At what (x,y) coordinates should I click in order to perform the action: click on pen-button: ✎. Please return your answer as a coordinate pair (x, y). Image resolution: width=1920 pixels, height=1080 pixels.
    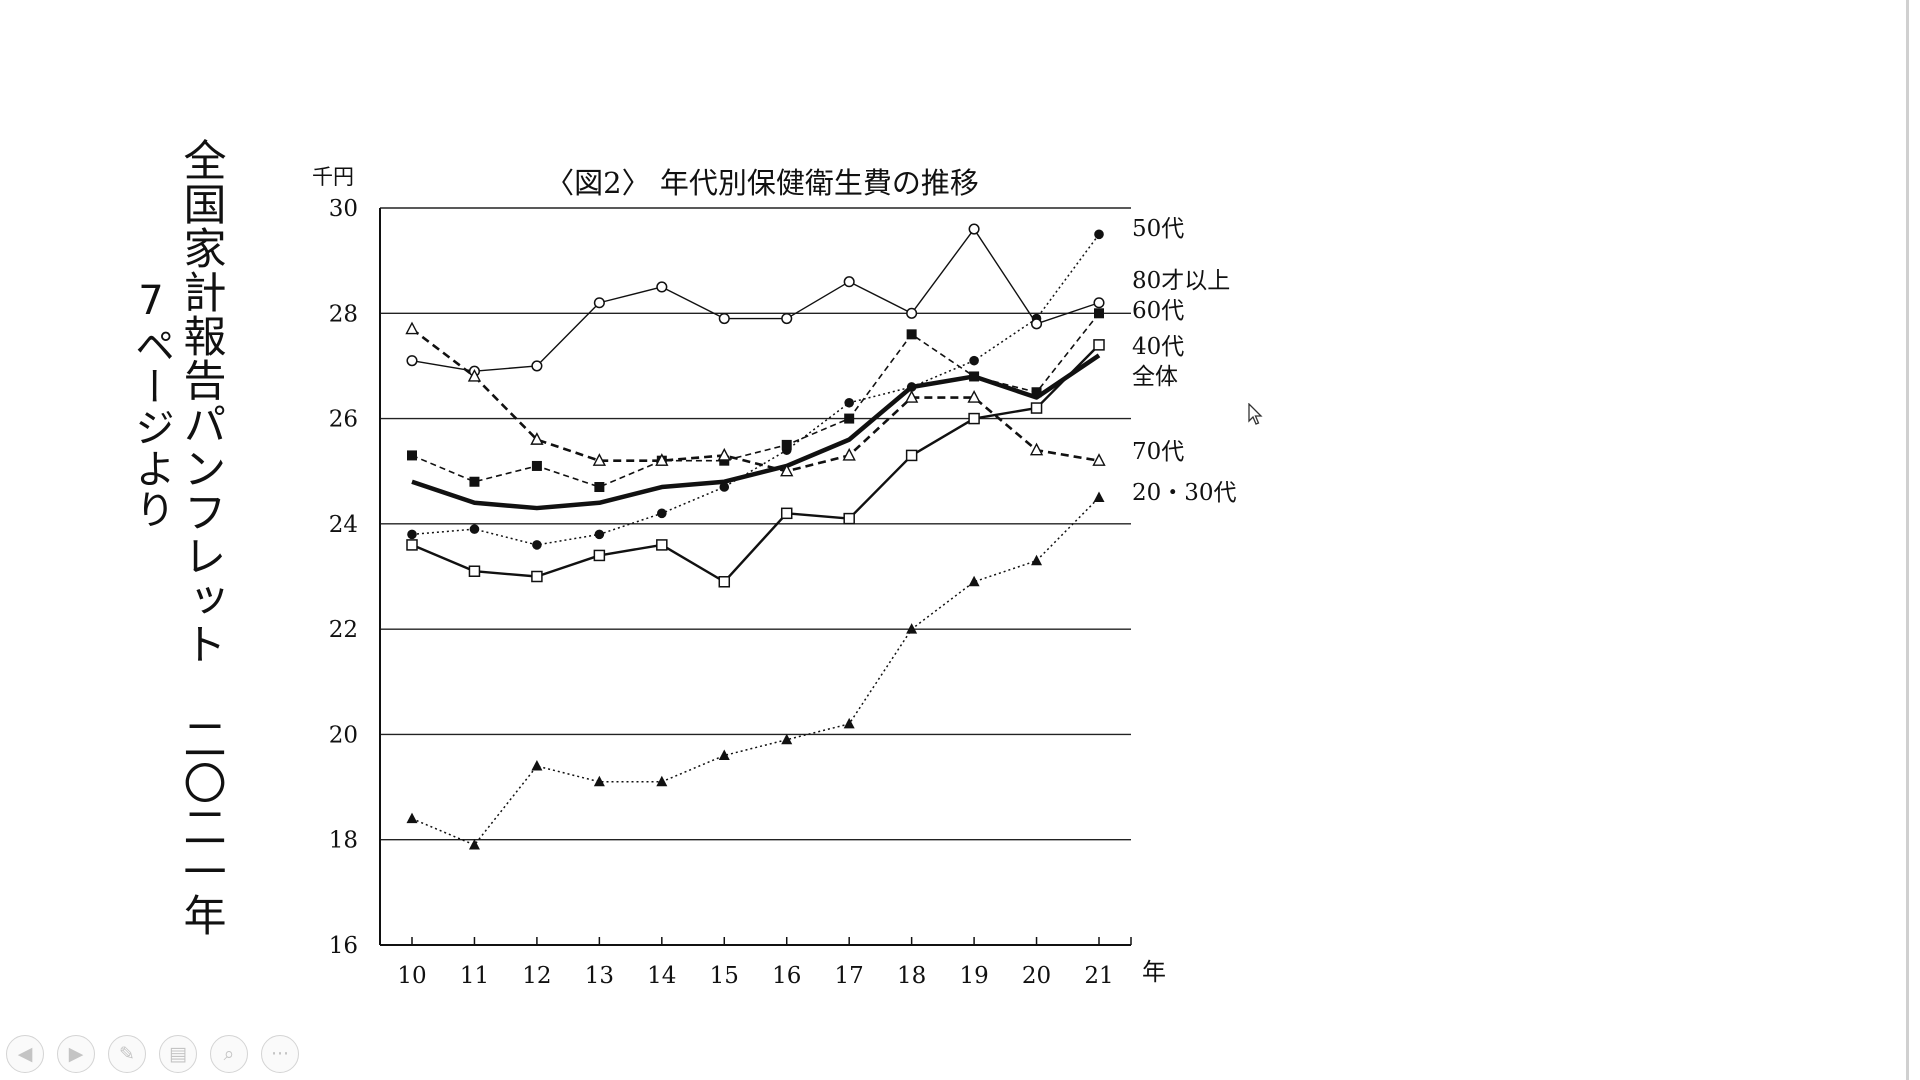
    Looking at the image, I should click on (127, 1054).